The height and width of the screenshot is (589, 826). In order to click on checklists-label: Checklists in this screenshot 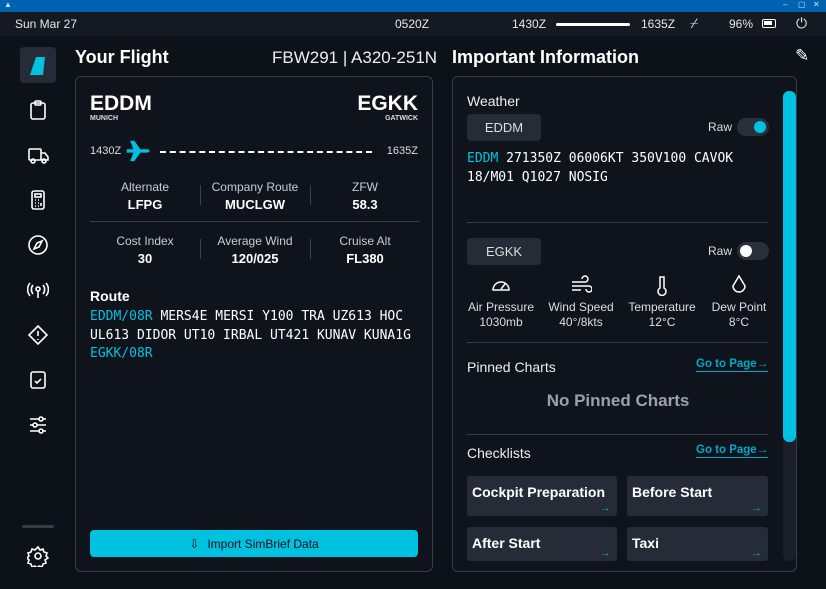, I will do `click(499, 453)`.